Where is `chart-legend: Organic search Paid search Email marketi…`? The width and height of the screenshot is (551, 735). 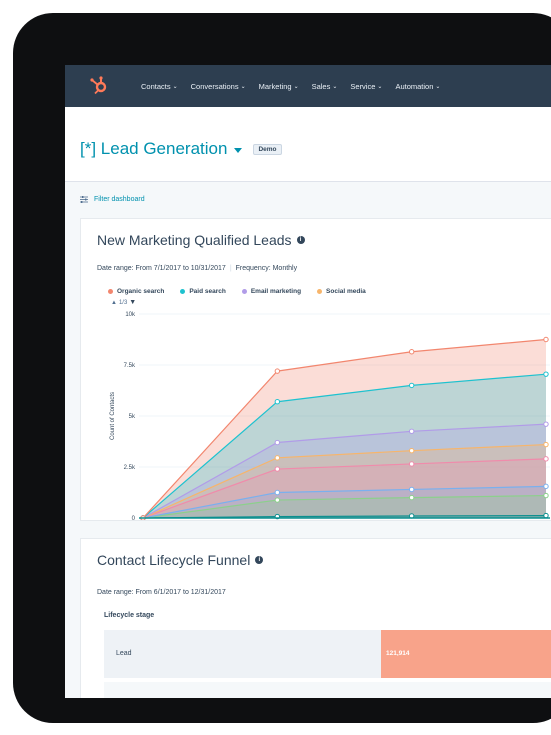
chart-legend: Organic search Paid search Email marketi… is located at coordinates (245, 291).